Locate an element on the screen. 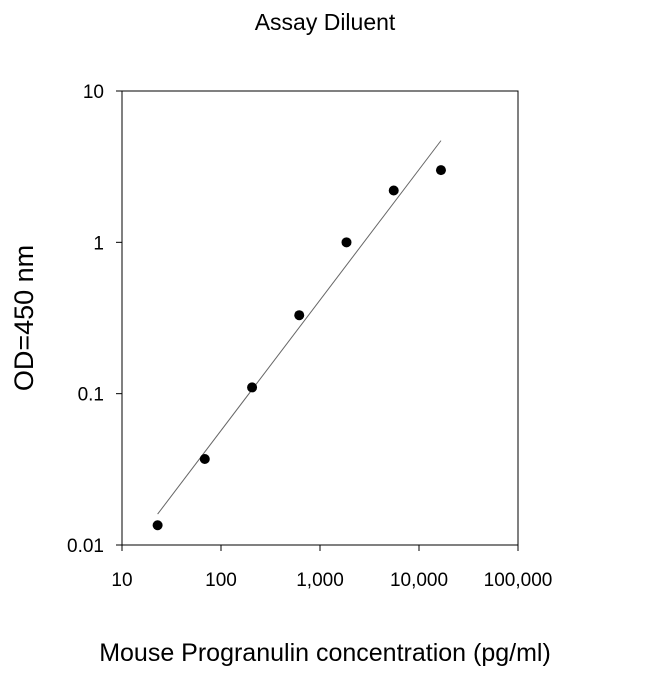  x-tick-label: 10,000 is located at coordinates (419, 580).